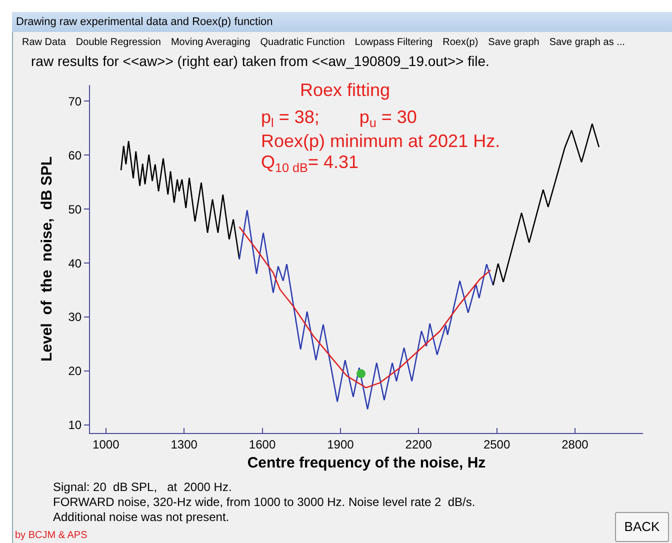  Describe the element at coordinates (309, 163) in the screenshot. I see `annotation: Q$_{10 dB}$= 4.31` at that location.